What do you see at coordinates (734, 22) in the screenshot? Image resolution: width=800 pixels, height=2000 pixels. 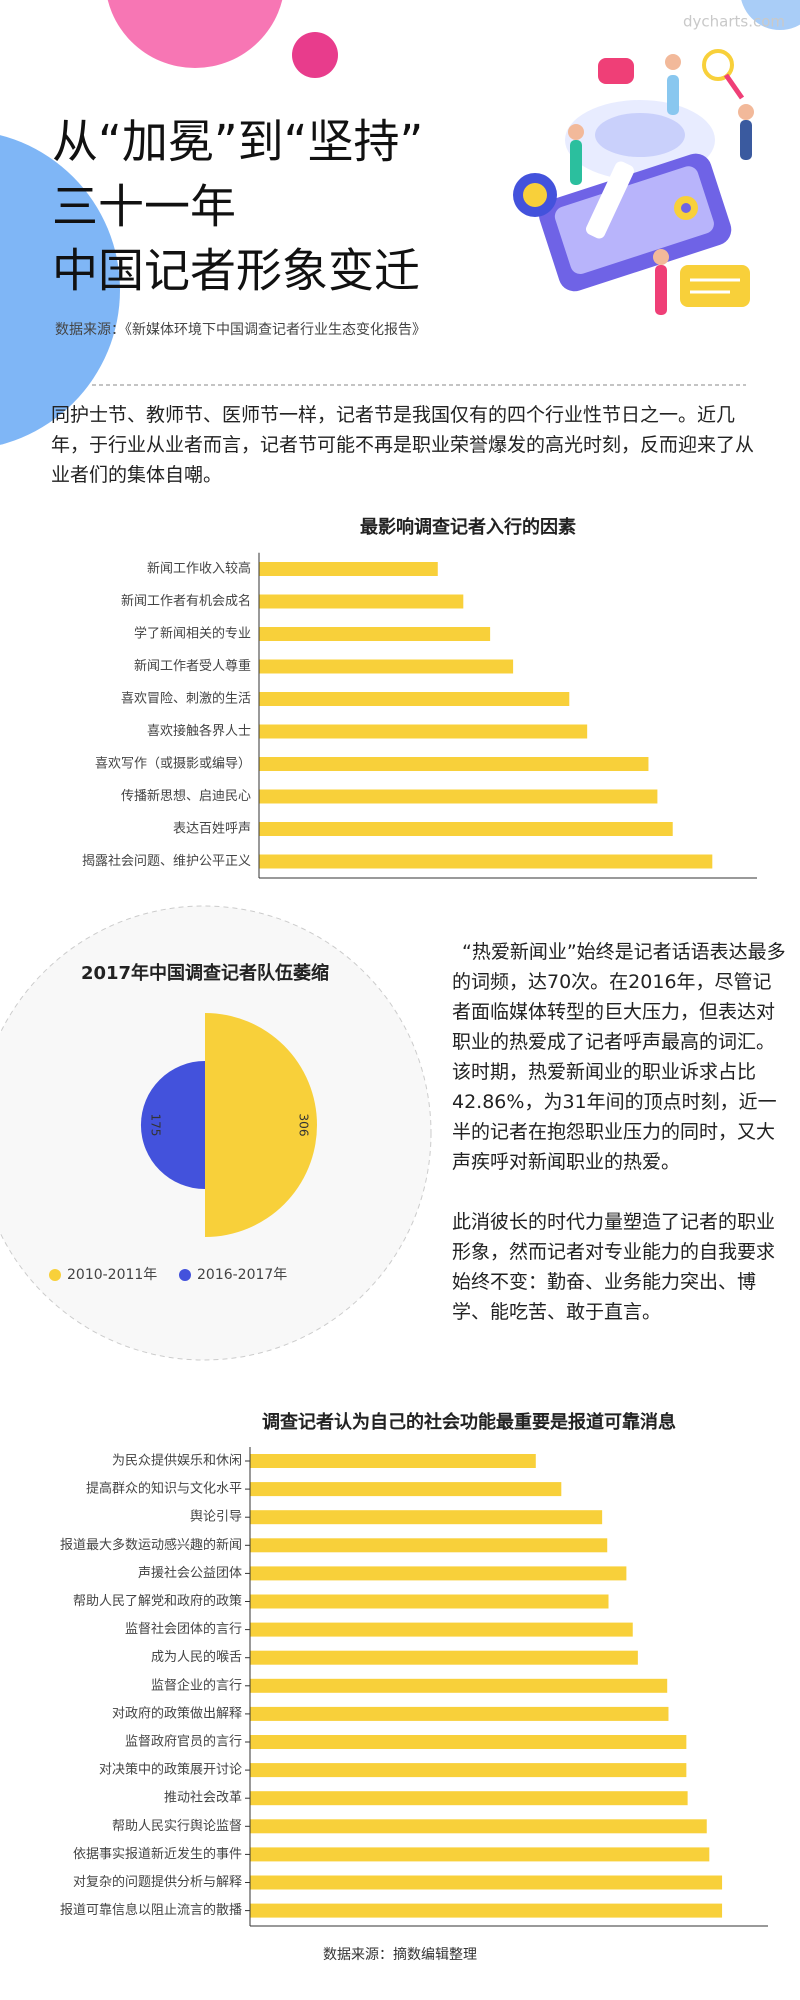 I see `logo: dycharts.com` at bounding box center [734, 22].